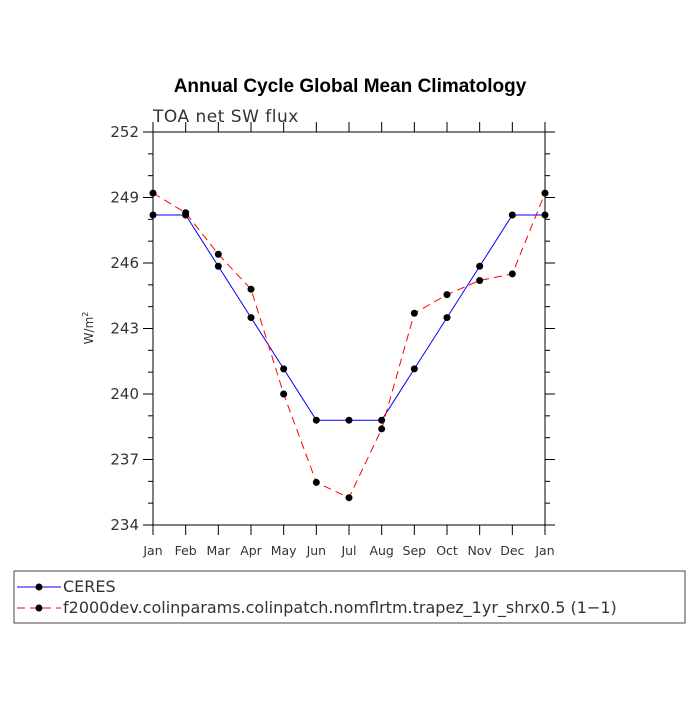 This screenshot has width=700, height=705. I want to click on y-tick-label: 252, so click(124, 132).